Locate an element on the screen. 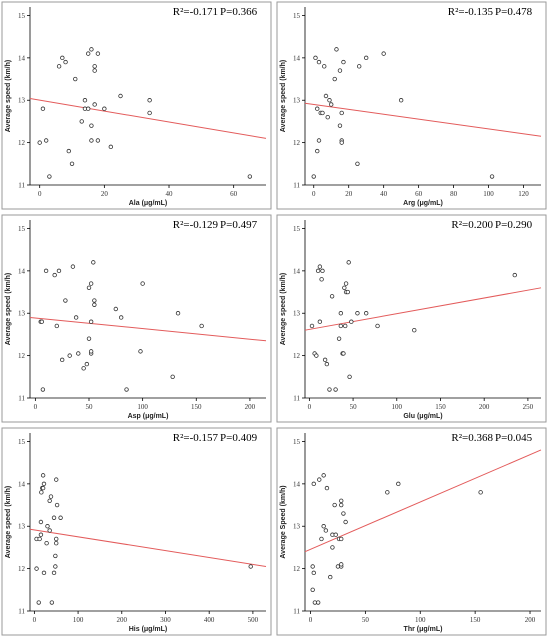  x-tick-label: 120 is located at coordinates (523, 194).